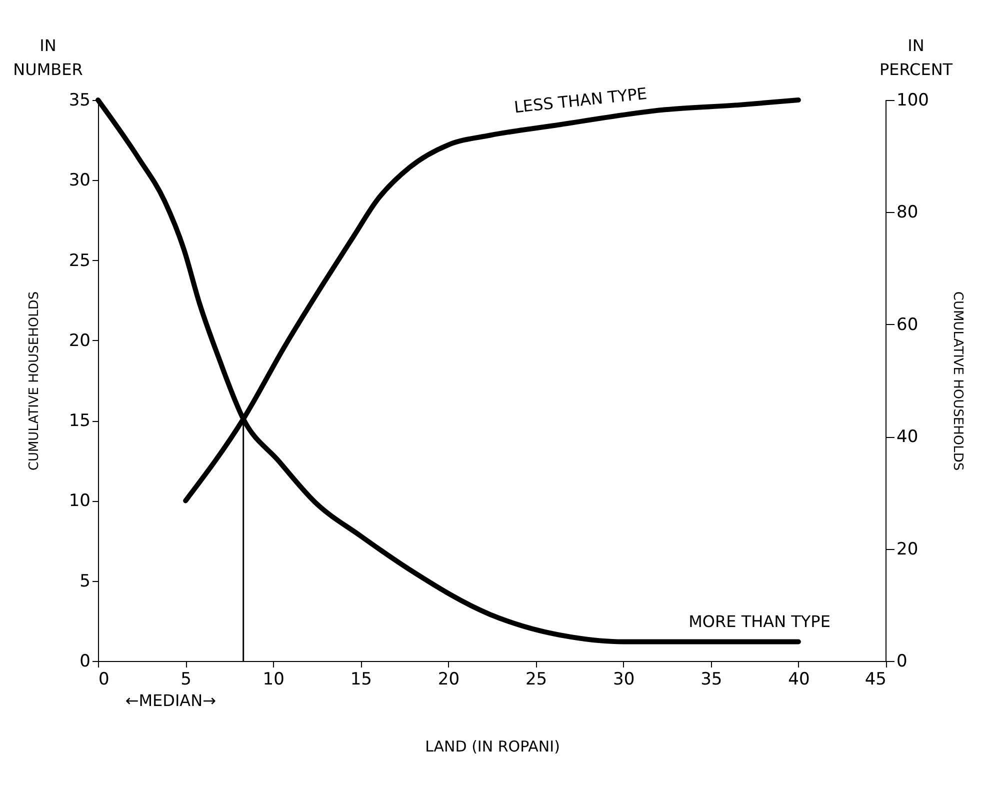 This screenshot has height=809, width=982. What do you see at coordinates (34, 381) in the screenshot?
I see `y-axis-title: CUMULATIVE HOUSEHOLDS` at bounding box center [34, 381].